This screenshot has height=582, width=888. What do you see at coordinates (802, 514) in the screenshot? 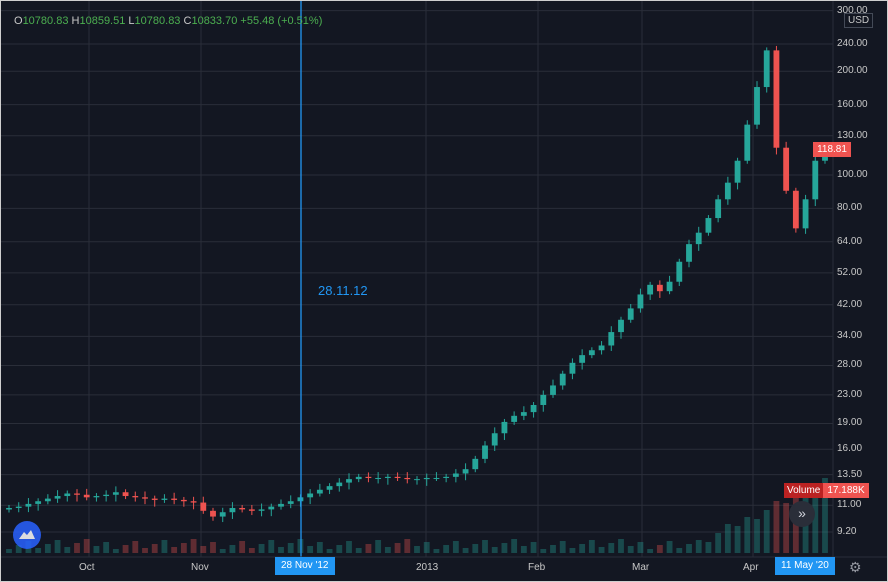
I see `double-chevron-right-icon: »` at bounding box center [802, 514].